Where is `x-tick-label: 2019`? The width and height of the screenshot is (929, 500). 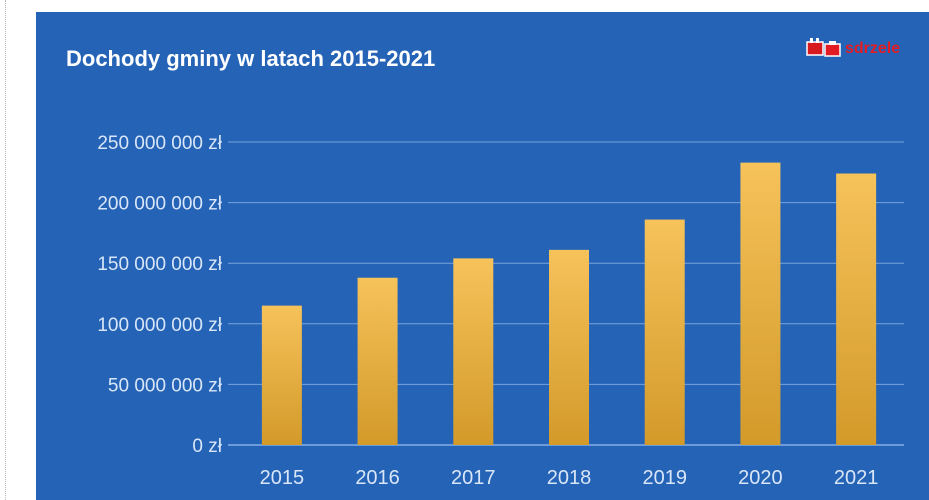
x-tick-label: 2019 is located at coordinates (664, 478).